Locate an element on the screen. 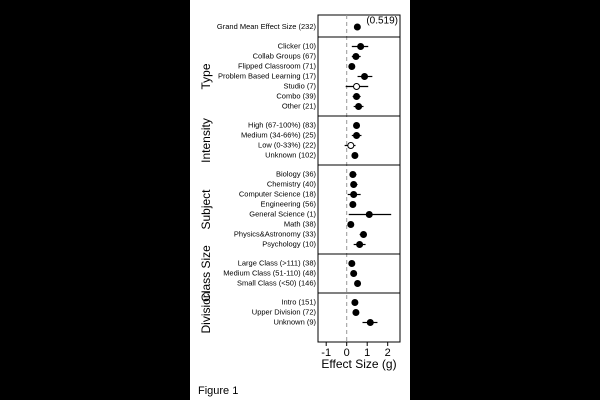 The height and width of the screenshot is (400, 600). group-label: Type is located at coordinates (206, 76).